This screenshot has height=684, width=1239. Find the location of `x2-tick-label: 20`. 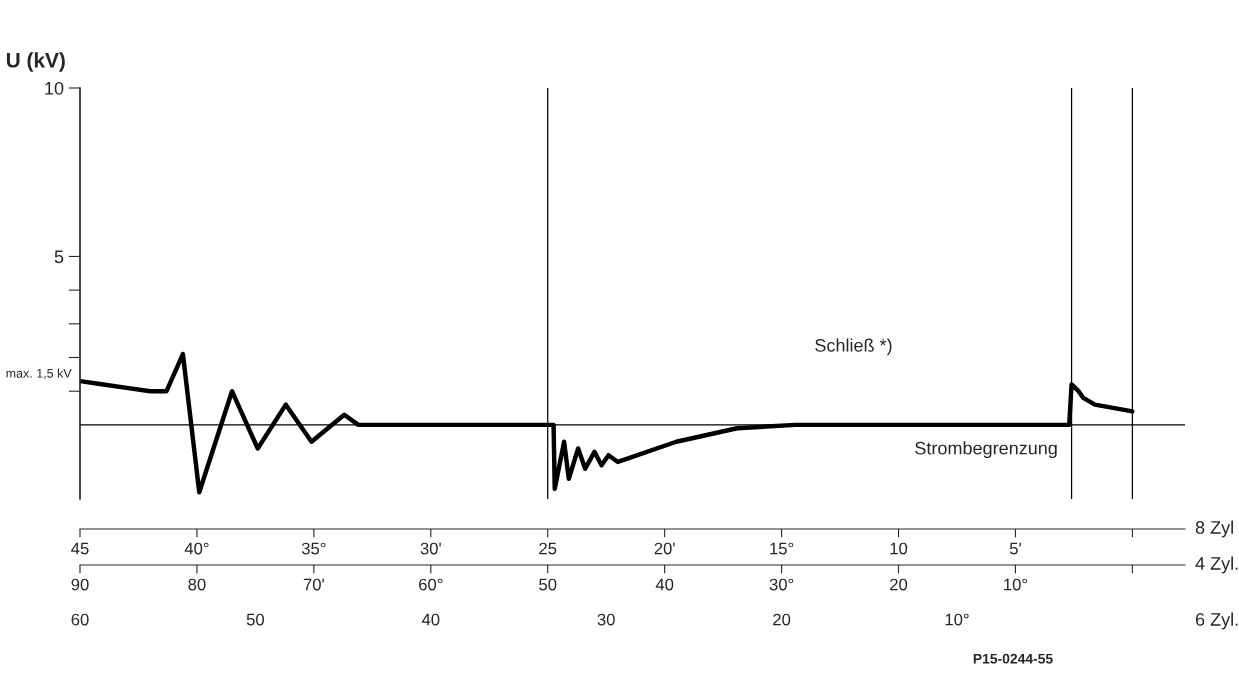

x2-tick-label: 20 is located at coordinates (899, 584).